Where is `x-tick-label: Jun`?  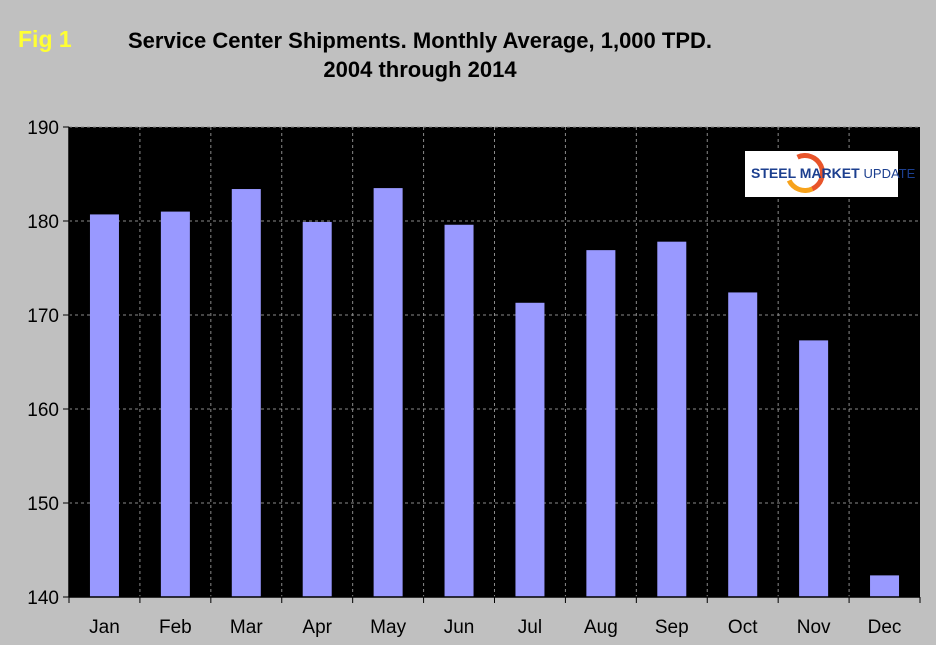
x-tick-label: Jun is located at coordinates (459, 627).